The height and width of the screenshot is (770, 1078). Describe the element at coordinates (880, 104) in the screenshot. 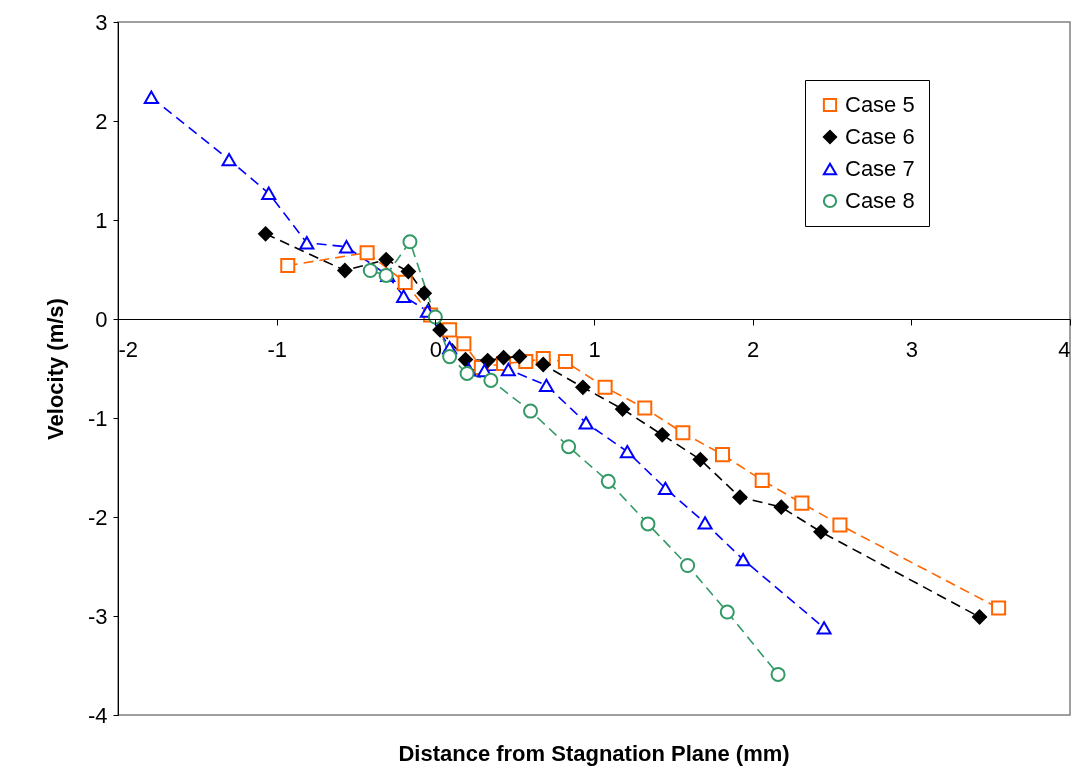

I see `legend-label: Case 5` at that location.